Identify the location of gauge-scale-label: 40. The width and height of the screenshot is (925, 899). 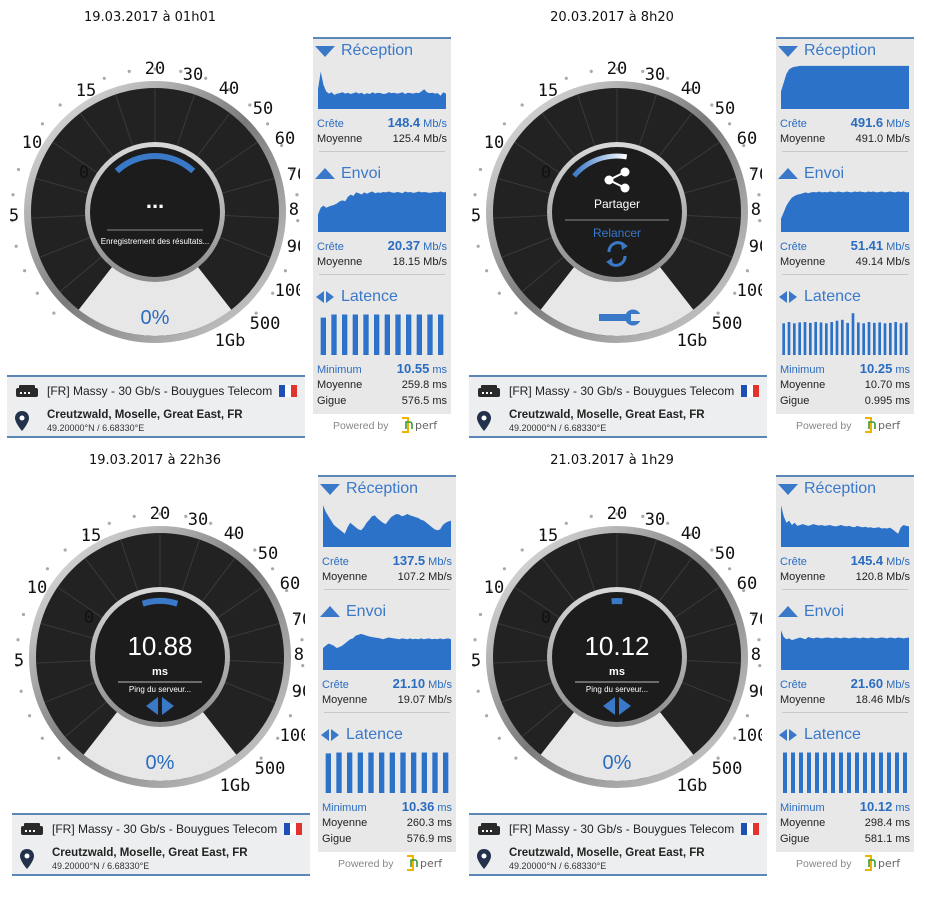
(691, 534).